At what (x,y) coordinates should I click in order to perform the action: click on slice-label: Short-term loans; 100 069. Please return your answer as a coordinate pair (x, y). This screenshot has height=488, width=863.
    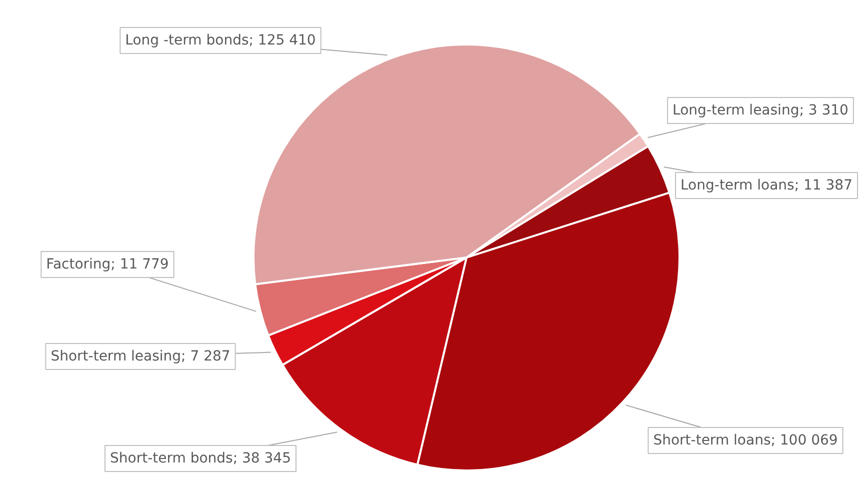
    Looking at the image, I should click on (745, 440).